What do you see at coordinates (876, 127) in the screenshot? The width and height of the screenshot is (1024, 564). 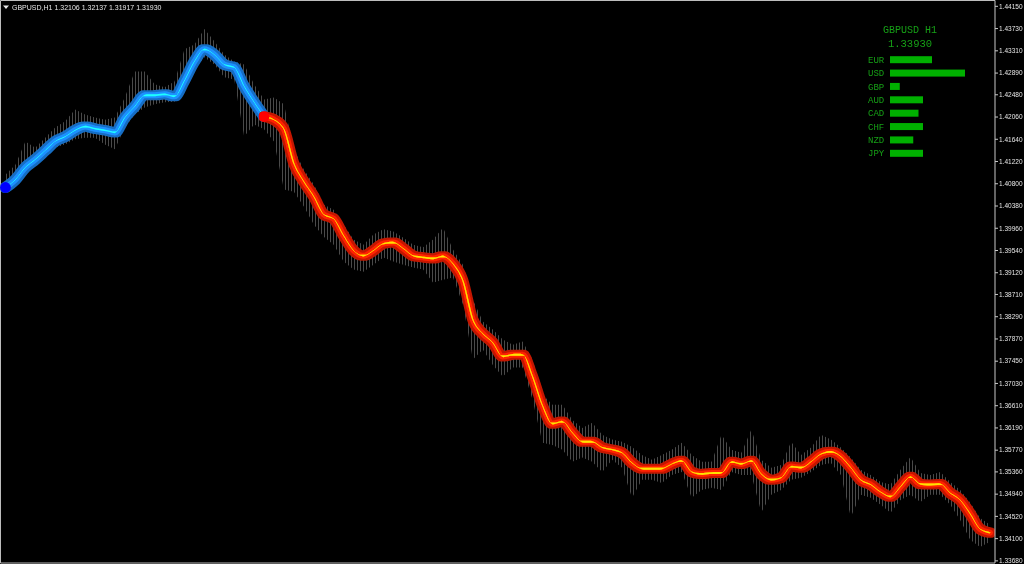 I see `y-tick-label: CHF` at bounding box center [876, 127].